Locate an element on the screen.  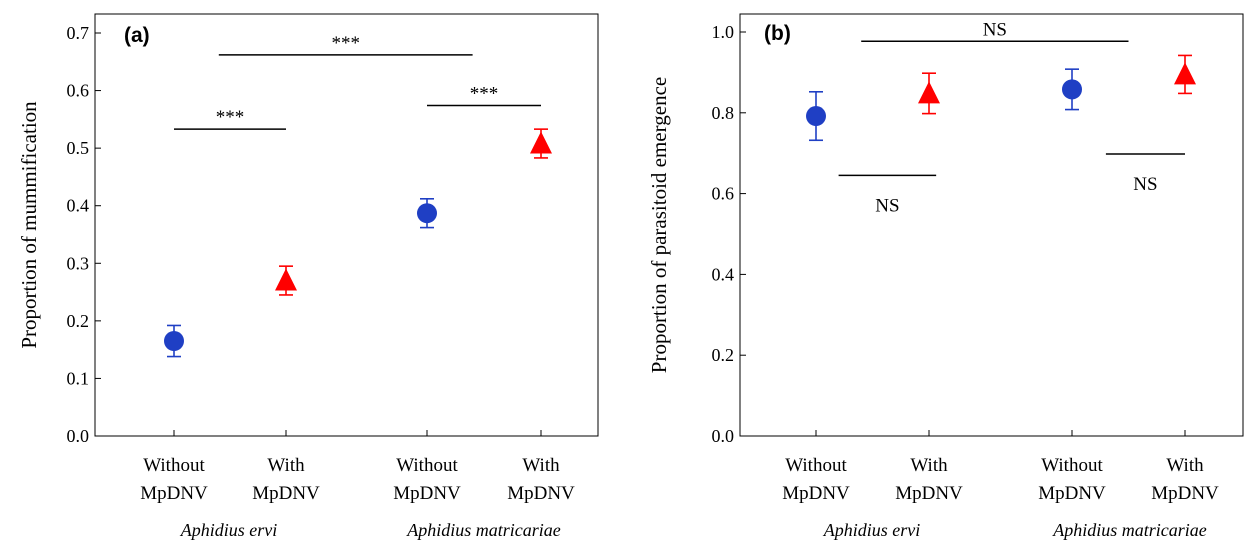
y-tick-label: 0.1 is located at coordinates (78, 378).